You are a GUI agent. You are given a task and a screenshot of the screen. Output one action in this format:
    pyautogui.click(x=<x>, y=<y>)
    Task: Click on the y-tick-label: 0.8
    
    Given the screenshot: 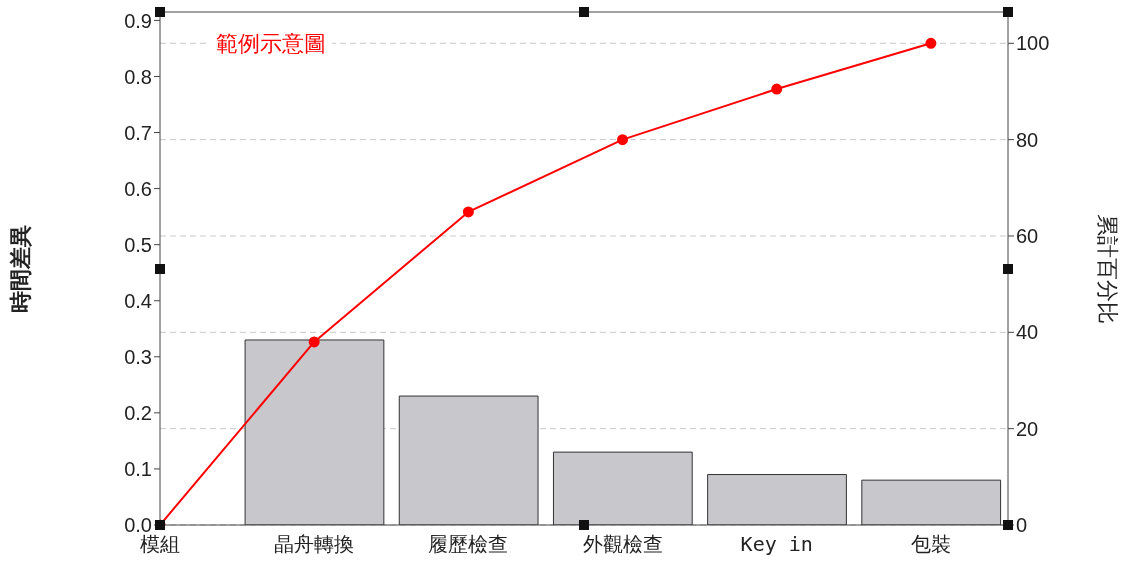 What is the action you would take?
    pyautogui.click(x=138, y=76)
    